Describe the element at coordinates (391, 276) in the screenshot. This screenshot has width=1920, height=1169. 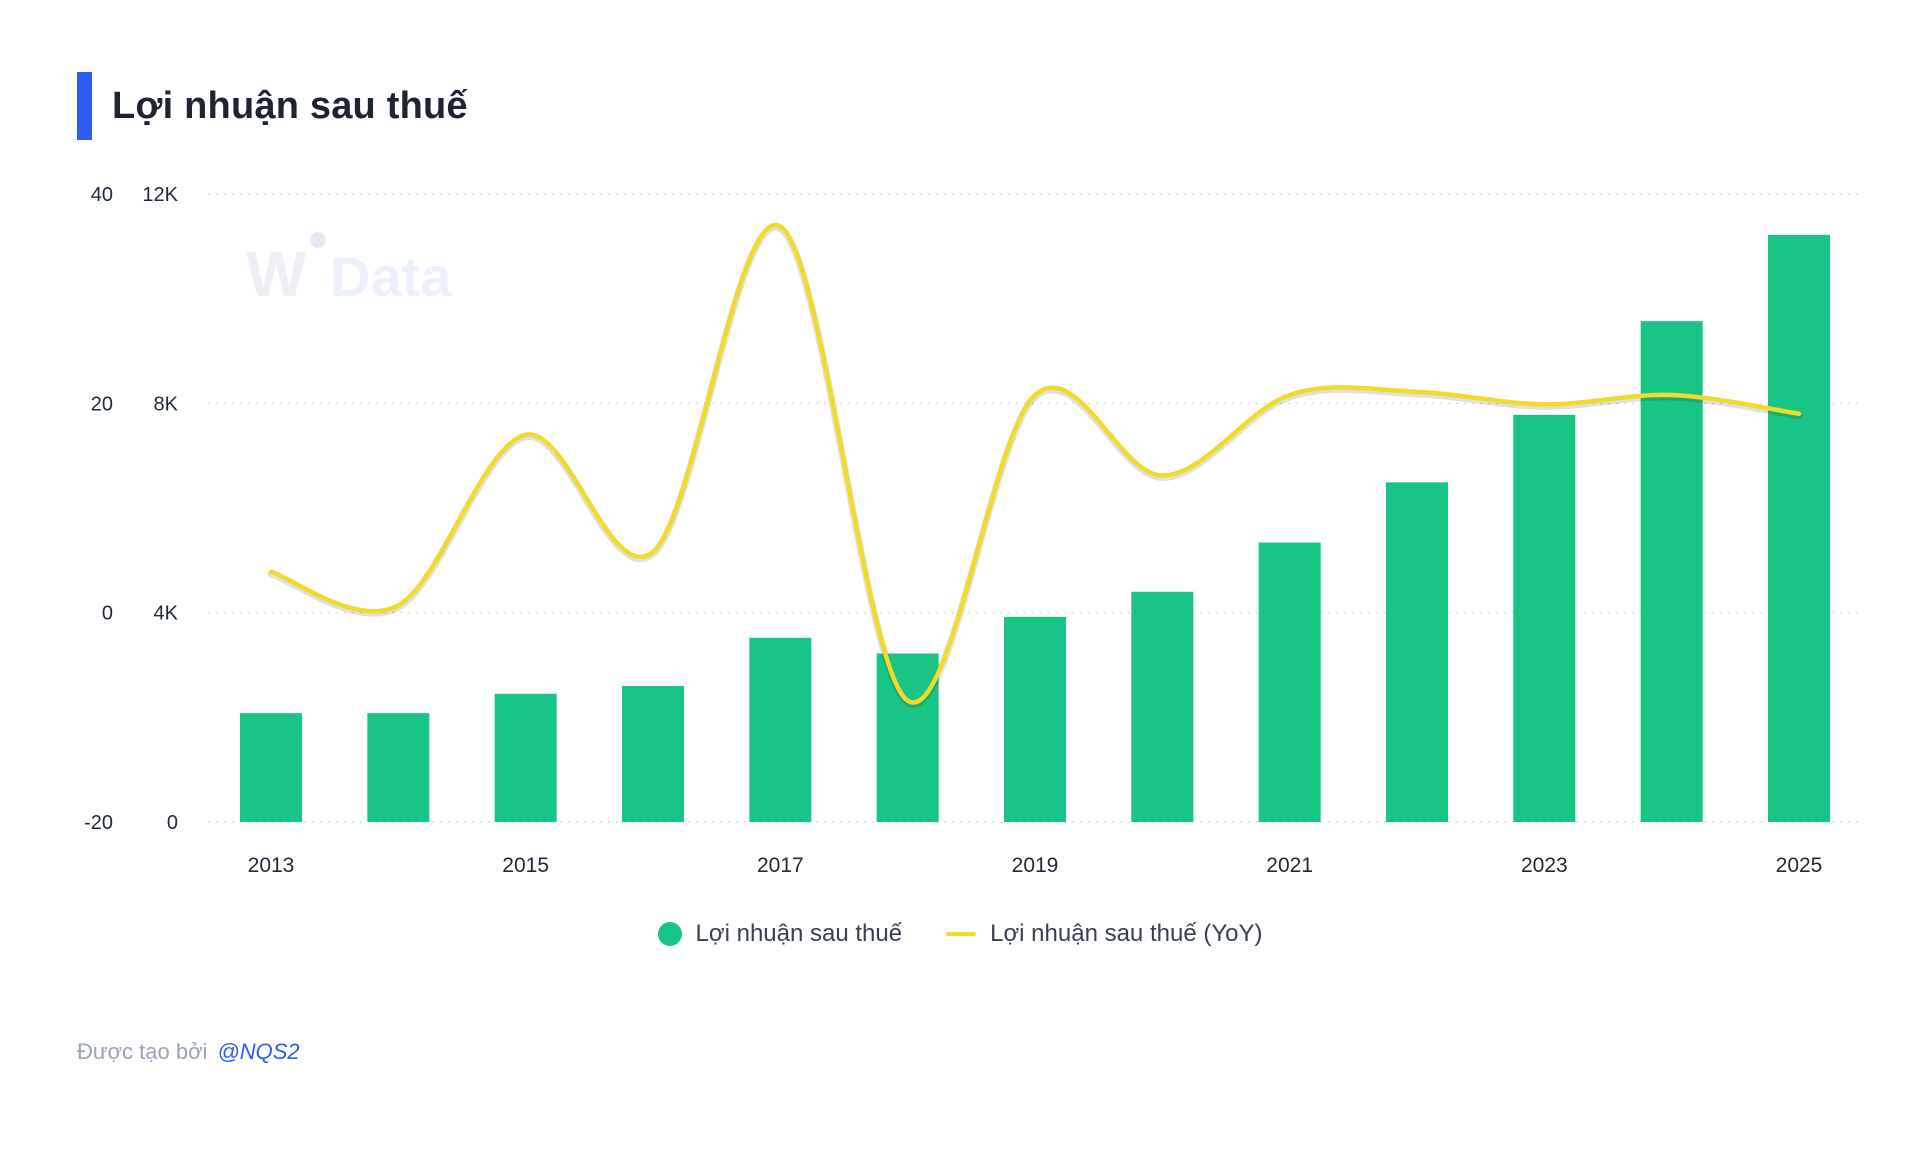
I see `svg-text: Data` at that location.